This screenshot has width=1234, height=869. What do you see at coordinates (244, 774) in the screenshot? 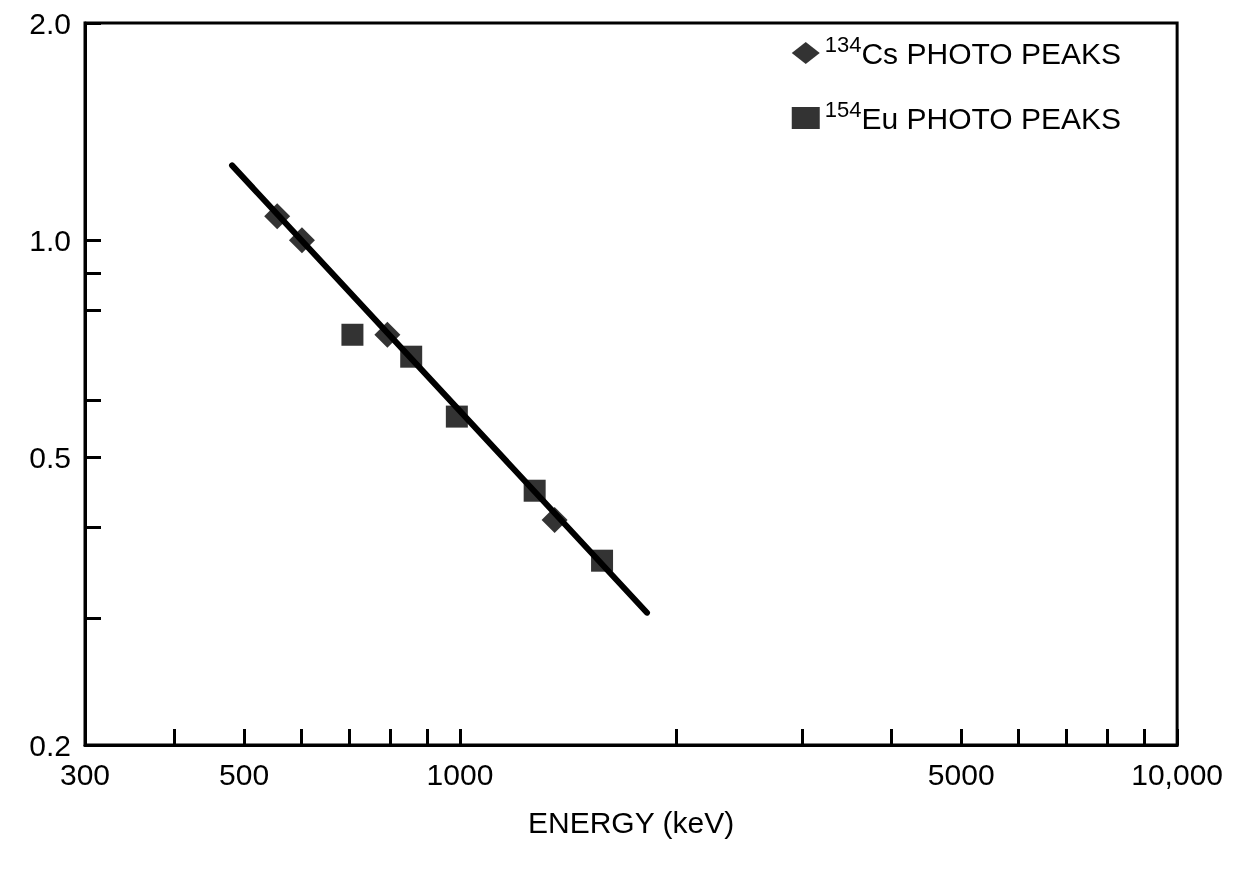
I see `x-tick-label: 500` at bounding box center [244, 774].